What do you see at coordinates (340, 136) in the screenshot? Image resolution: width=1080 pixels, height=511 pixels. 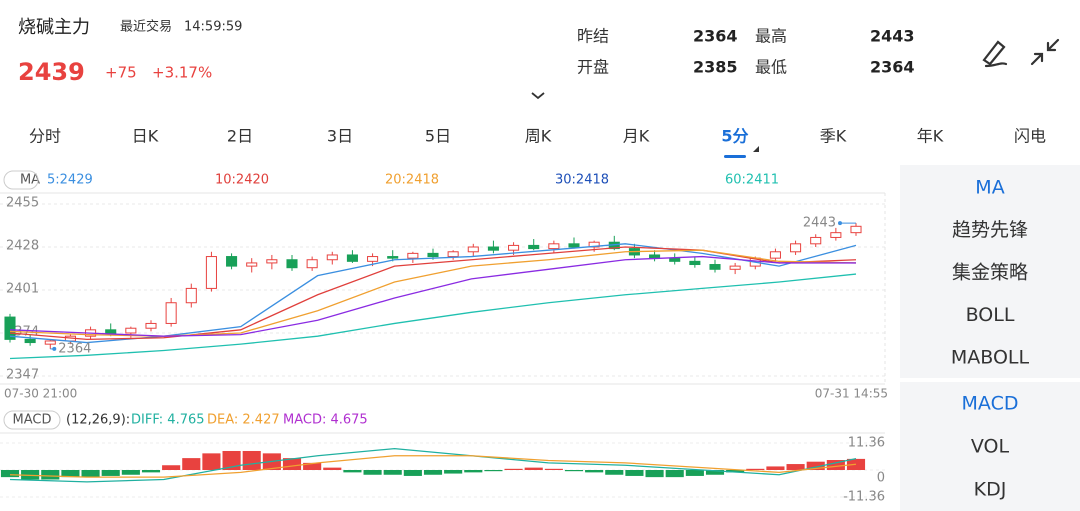 I see `tab: 3日` at bounding box center [340, 136].